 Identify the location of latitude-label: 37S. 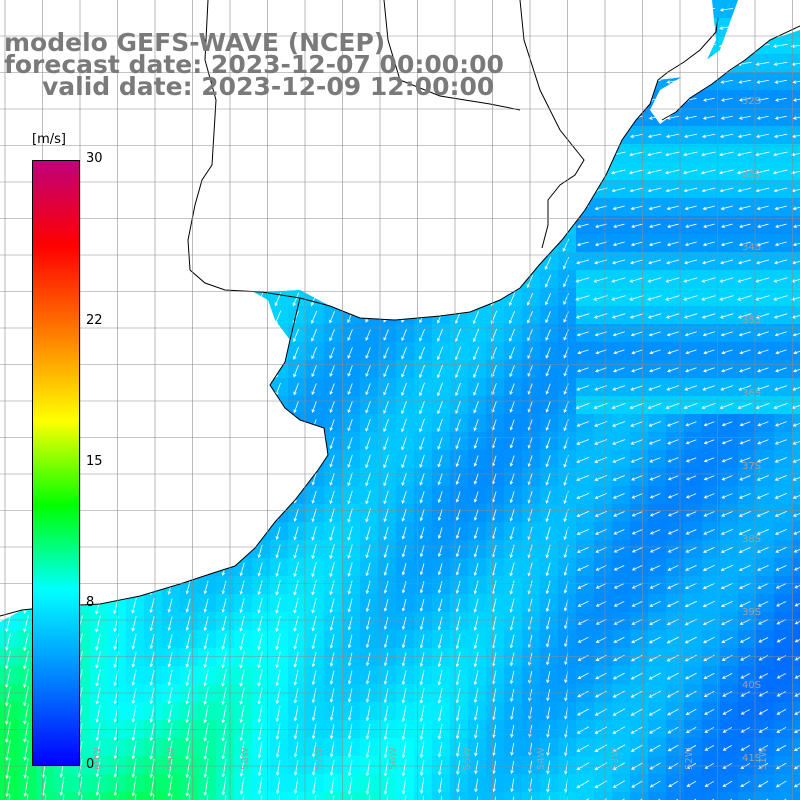
(751, 466).